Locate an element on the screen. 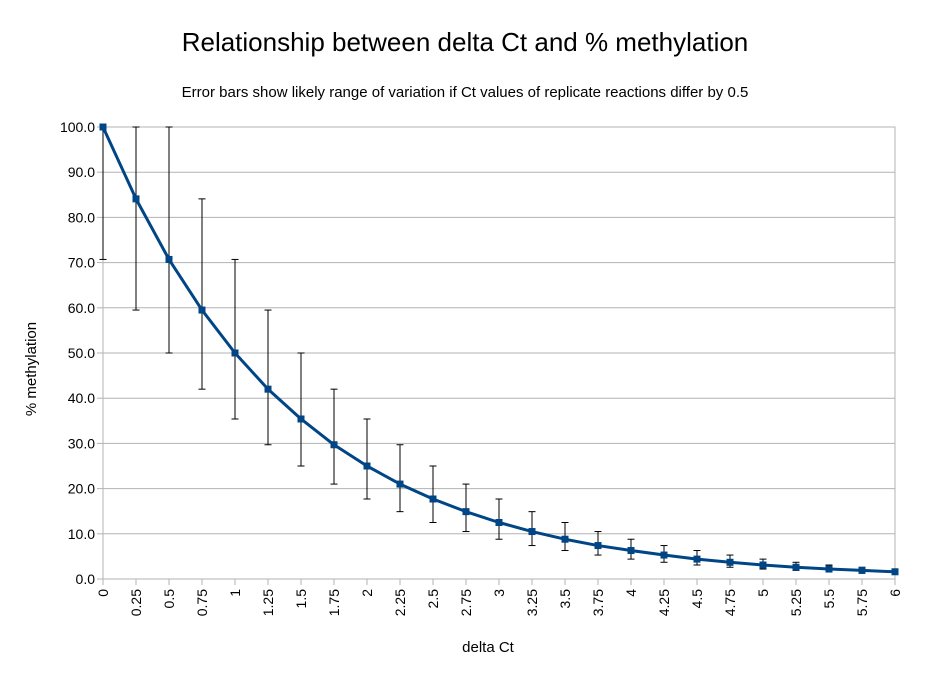 The image size is (930, 676). y-tick-label: 40.0 is located at coordinates (81, 398).